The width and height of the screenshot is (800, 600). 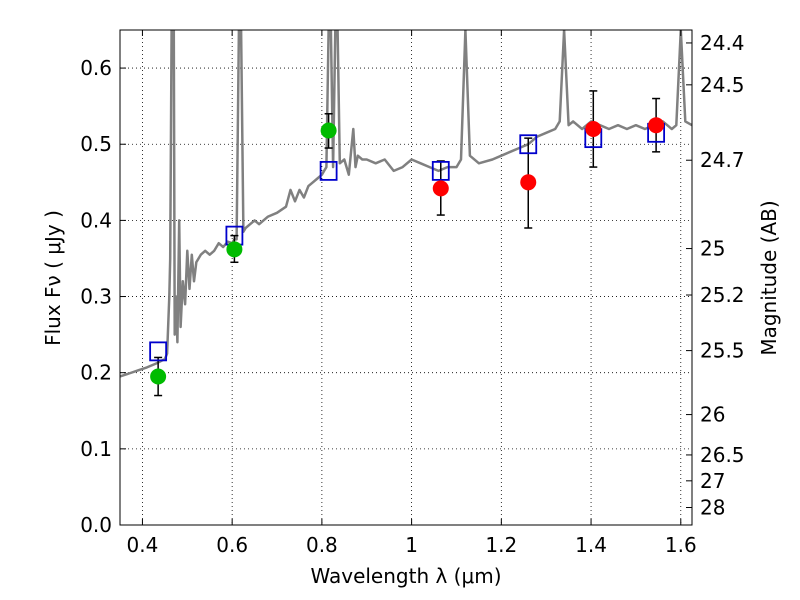 I want to click on magnitude-tick-label: 26.5, so click(x=722, y=455).